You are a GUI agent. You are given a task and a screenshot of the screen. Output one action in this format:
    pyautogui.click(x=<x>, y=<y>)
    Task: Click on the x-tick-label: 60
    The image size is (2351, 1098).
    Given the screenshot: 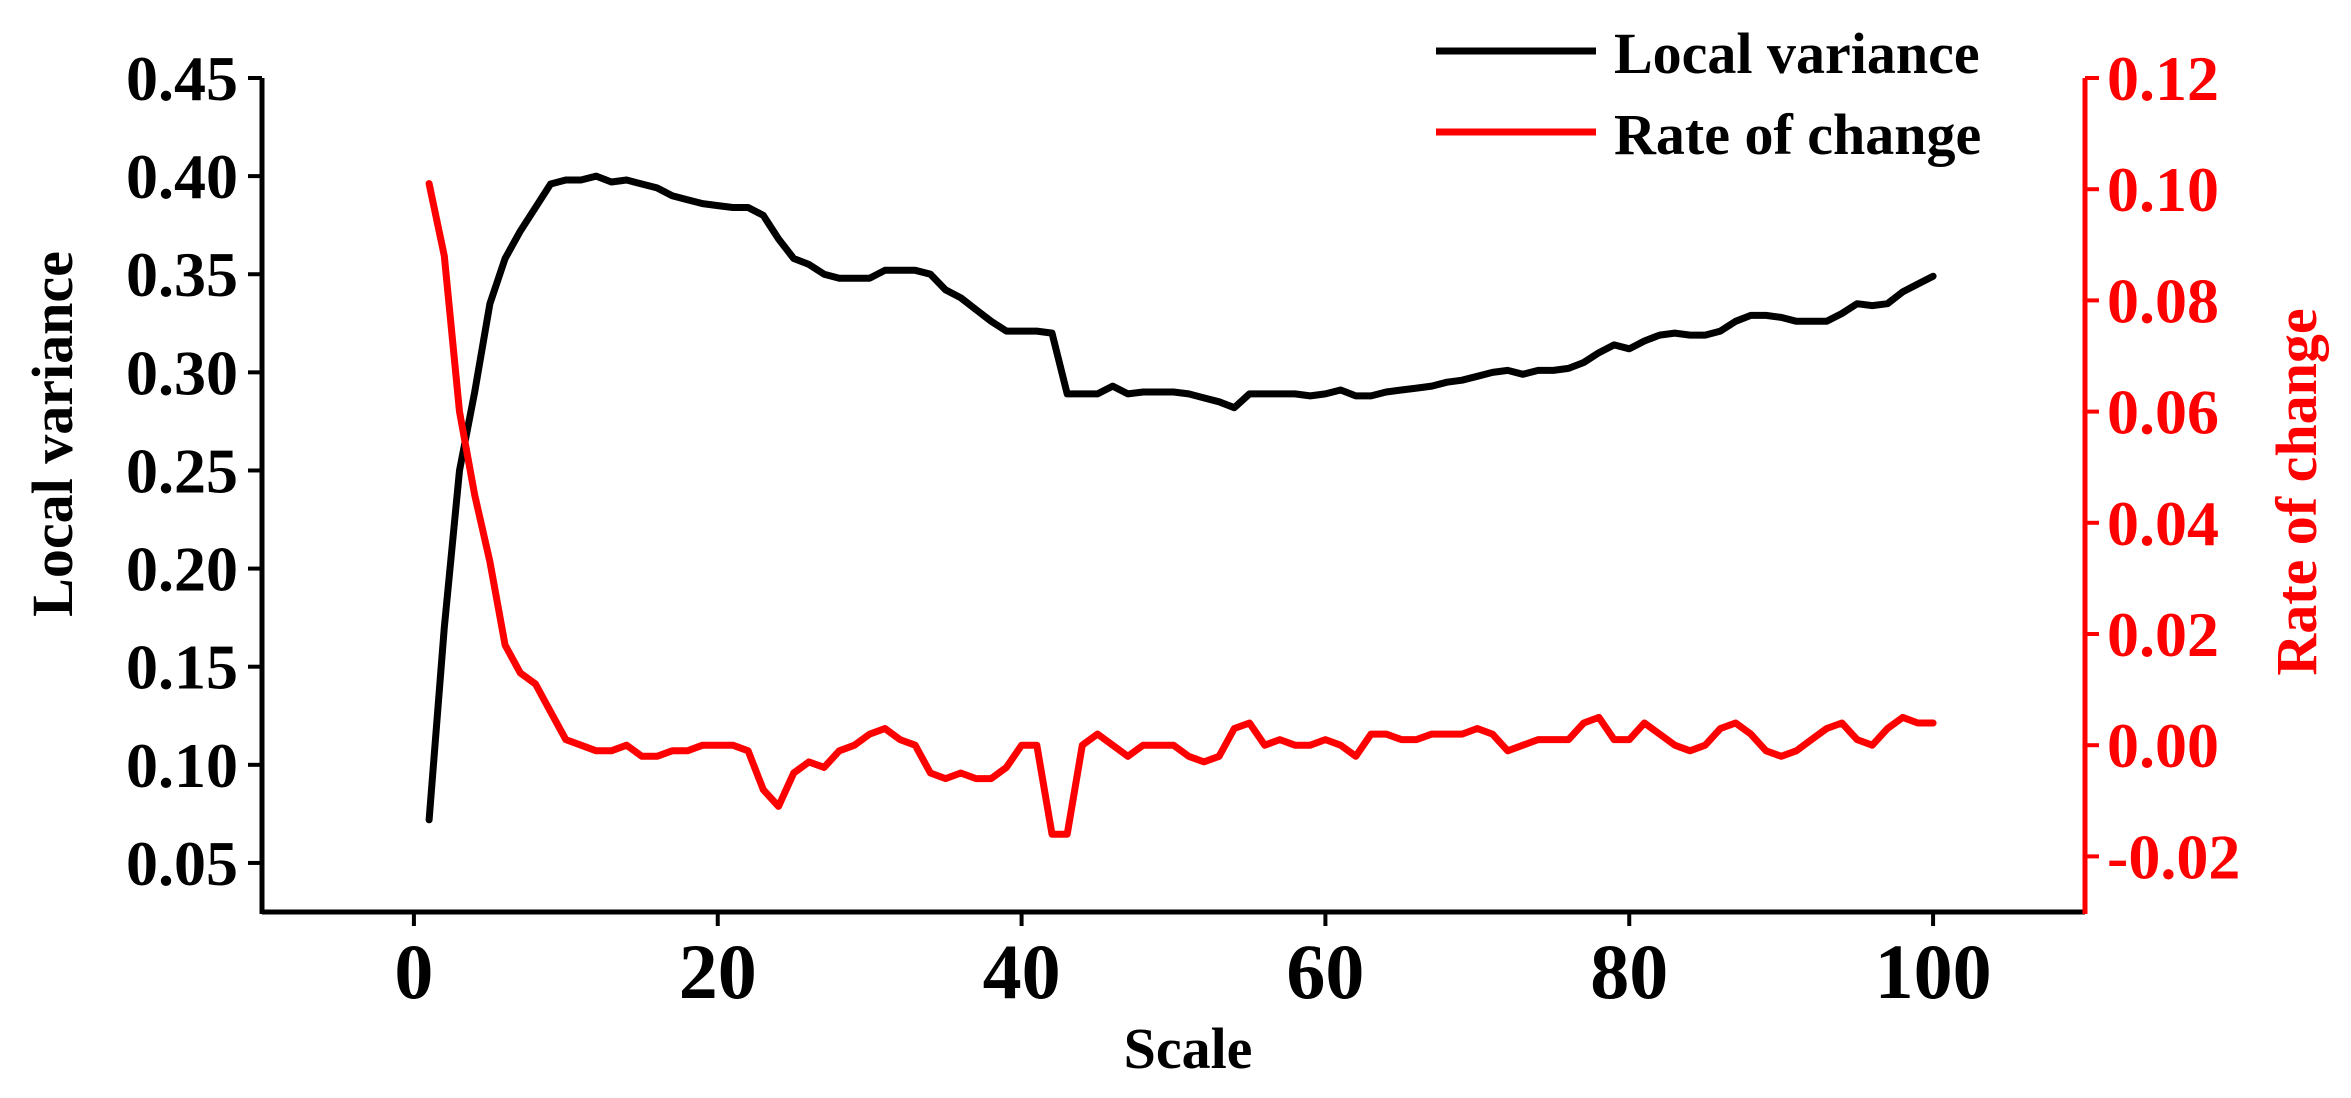 What is the action you would take?
    pyautogui.click(x=1325, y=971)
    